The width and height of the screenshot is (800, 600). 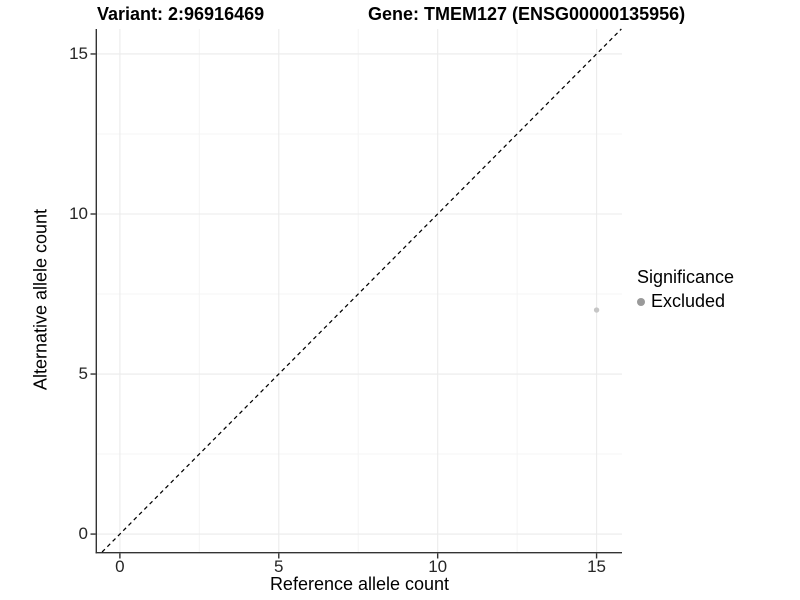 What do you see at coordinates (685, 289) in the screenshot?
I see `legend: Significance Excluded` at bounding box center [685, 289].